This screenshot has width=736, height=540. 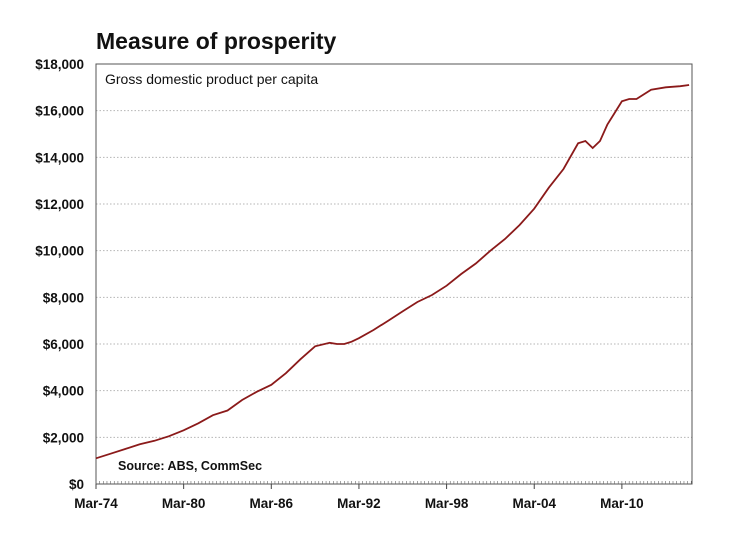 I want to click on y-tick-label: $16,000, so click(x=59, y=111).